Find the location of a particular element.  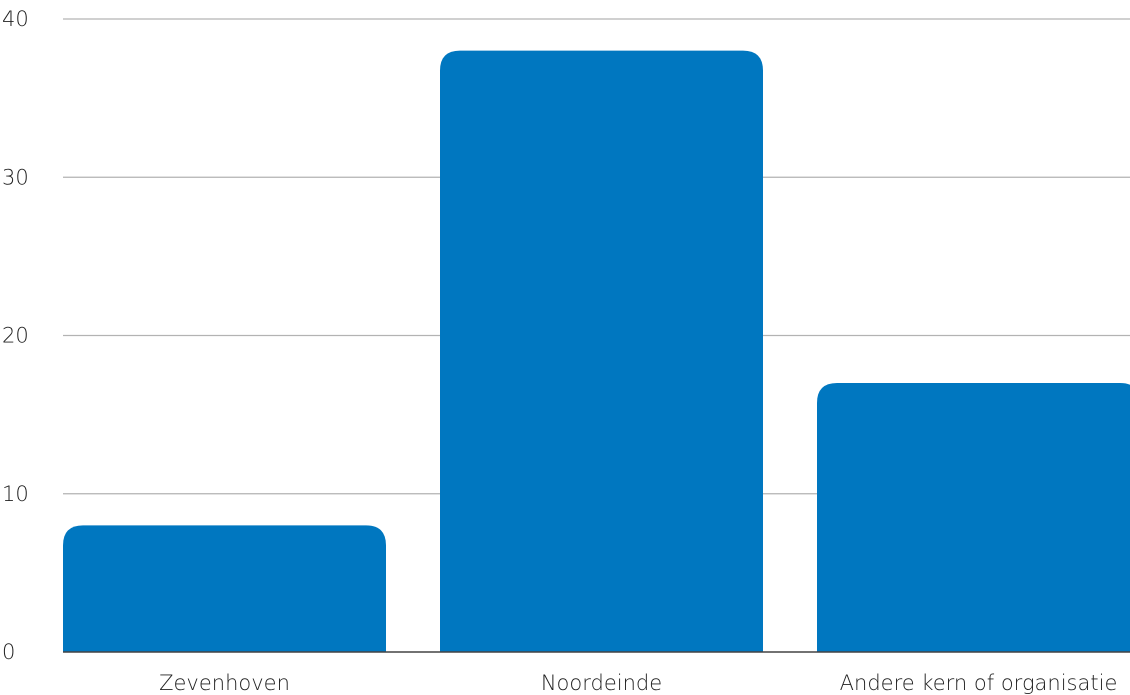

x-tick-label: Zevenhoven is located at coordinates (224, 683).